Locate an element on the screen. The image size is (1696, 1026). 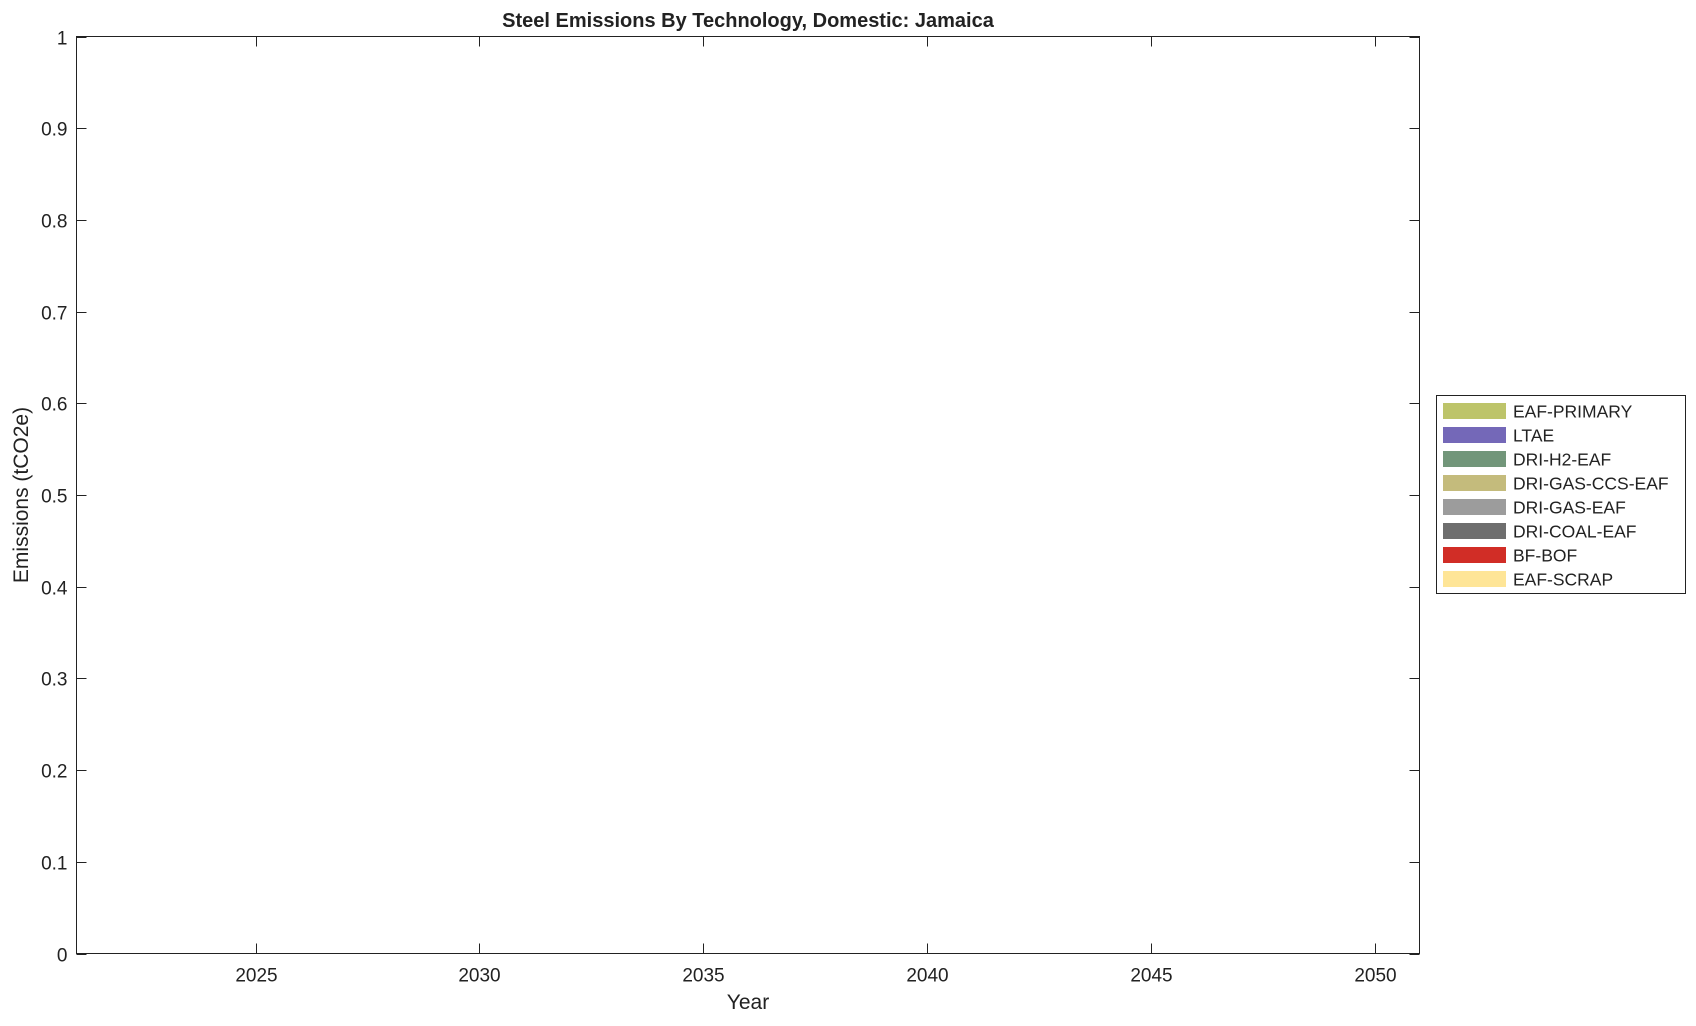
legend-label: LTAE is located at coordinates (1533, 436).